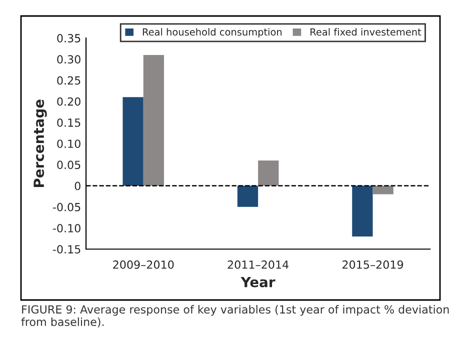 This screenshot has width=460, height=346. I want to click on x-tick-label: 2009–2010, so click(143, 264).